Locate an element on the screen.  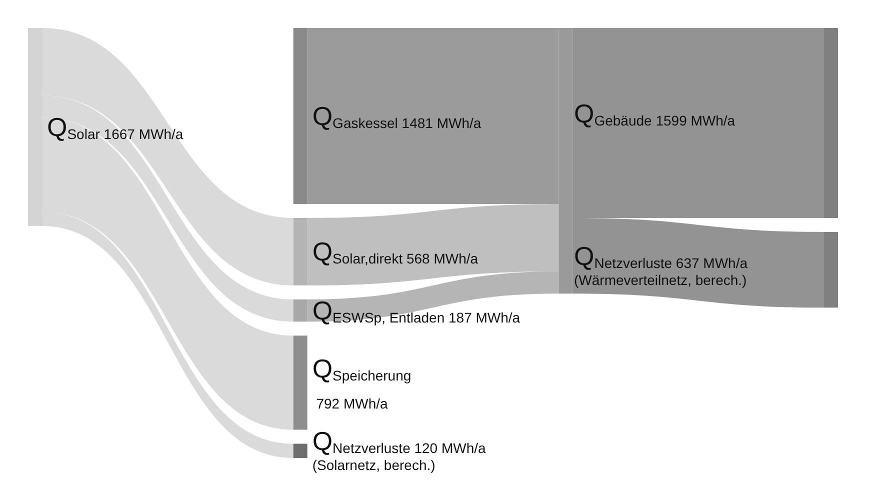
text: (Solarnetz, berech.) is located at coordinates (374, 464).